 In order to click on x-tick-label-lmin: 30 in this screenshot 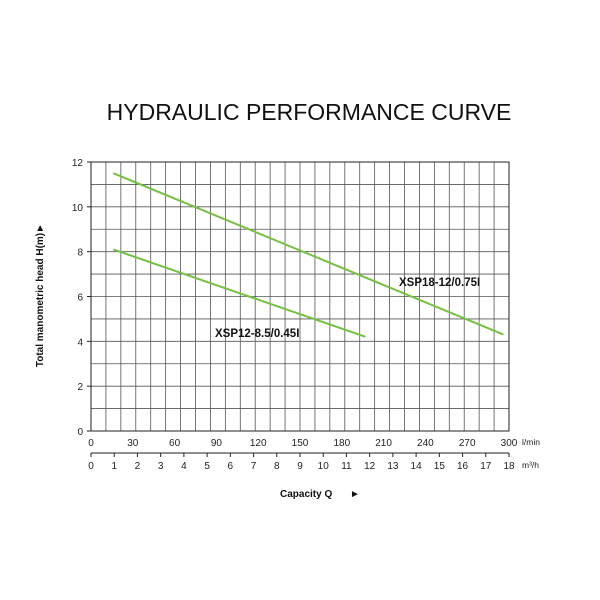, I will do `click(133, 443)`.